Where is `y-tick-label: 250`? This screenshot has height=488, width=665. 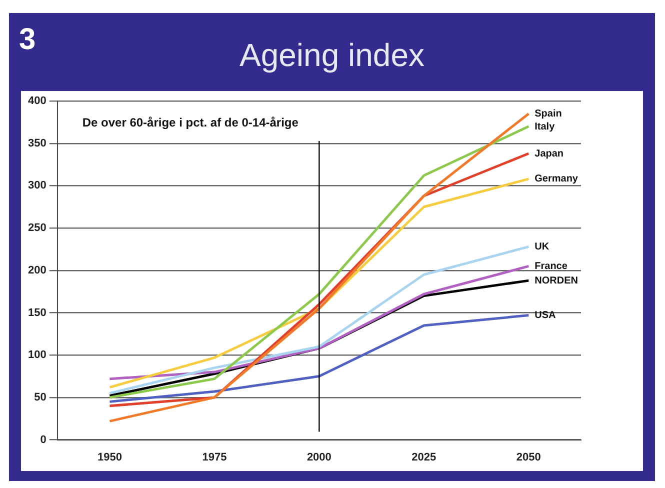 y-tick-label: 250 is located at coordinates (37, 228).